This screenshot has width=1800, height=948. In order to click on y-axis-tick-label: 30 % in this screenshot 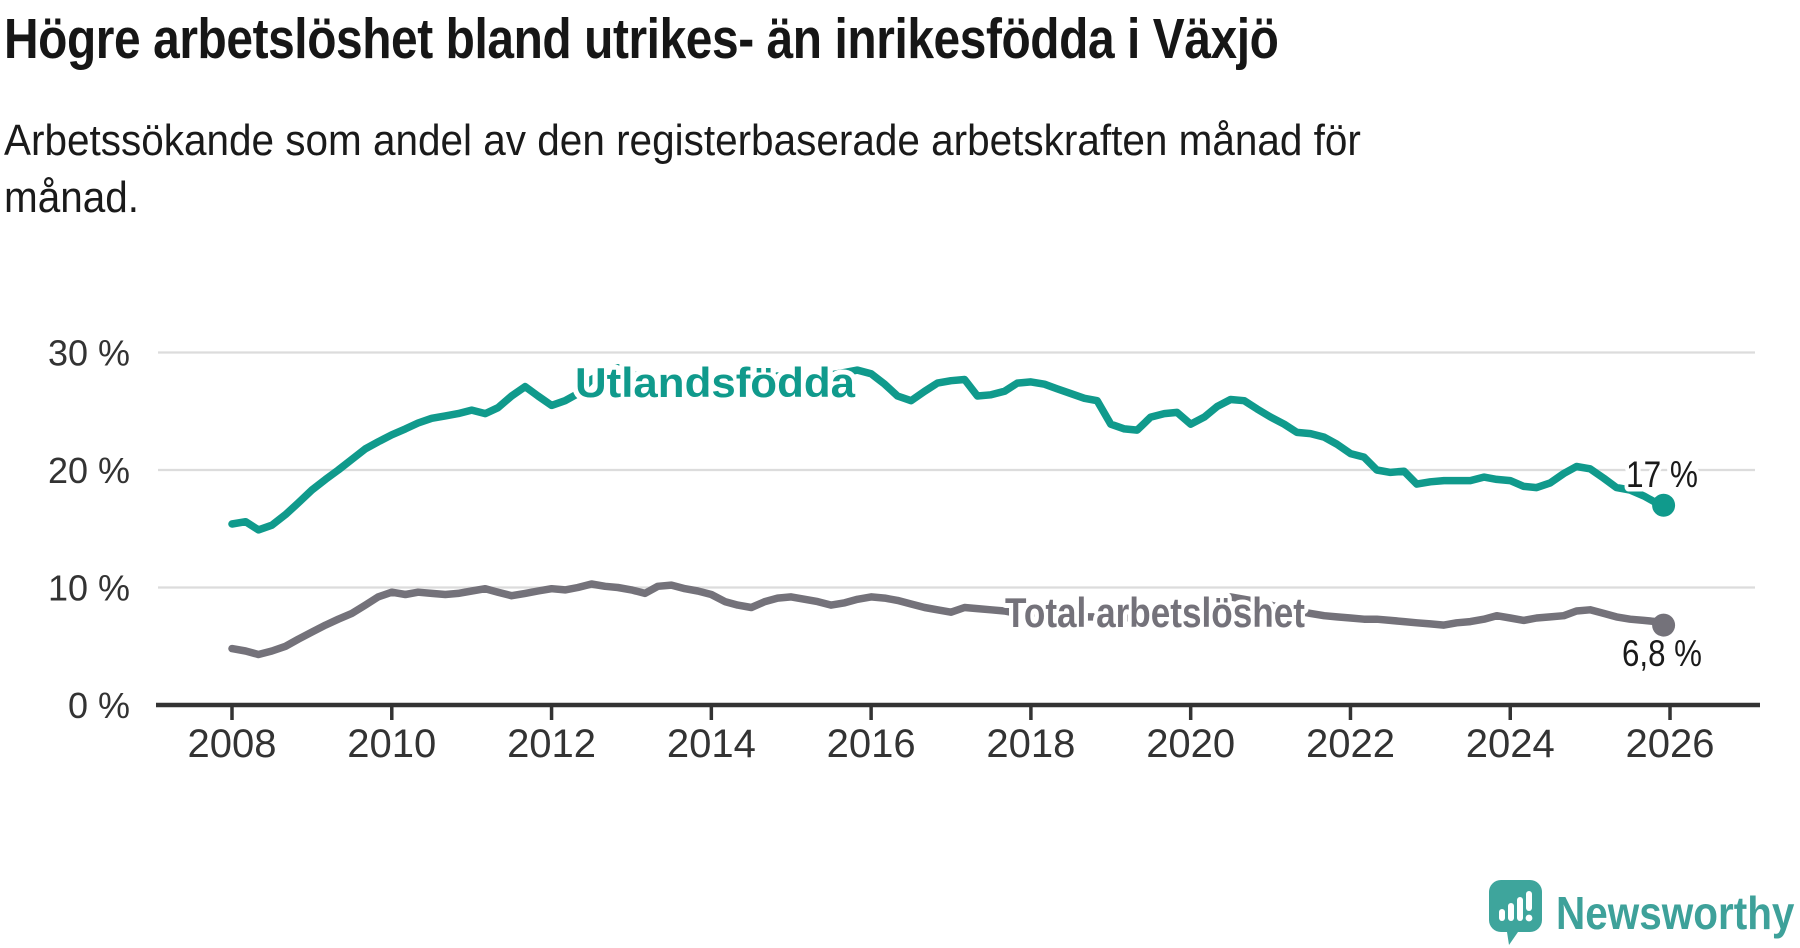, I will do `click(89, 353)`.